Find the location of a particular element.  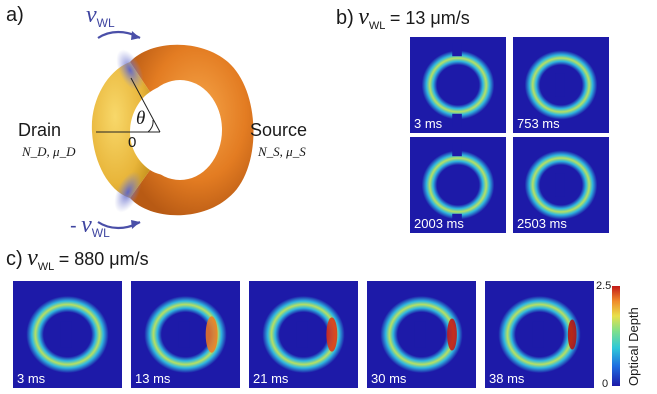

colorbar-title: Optical Depth is located at coordinates (633, 346).